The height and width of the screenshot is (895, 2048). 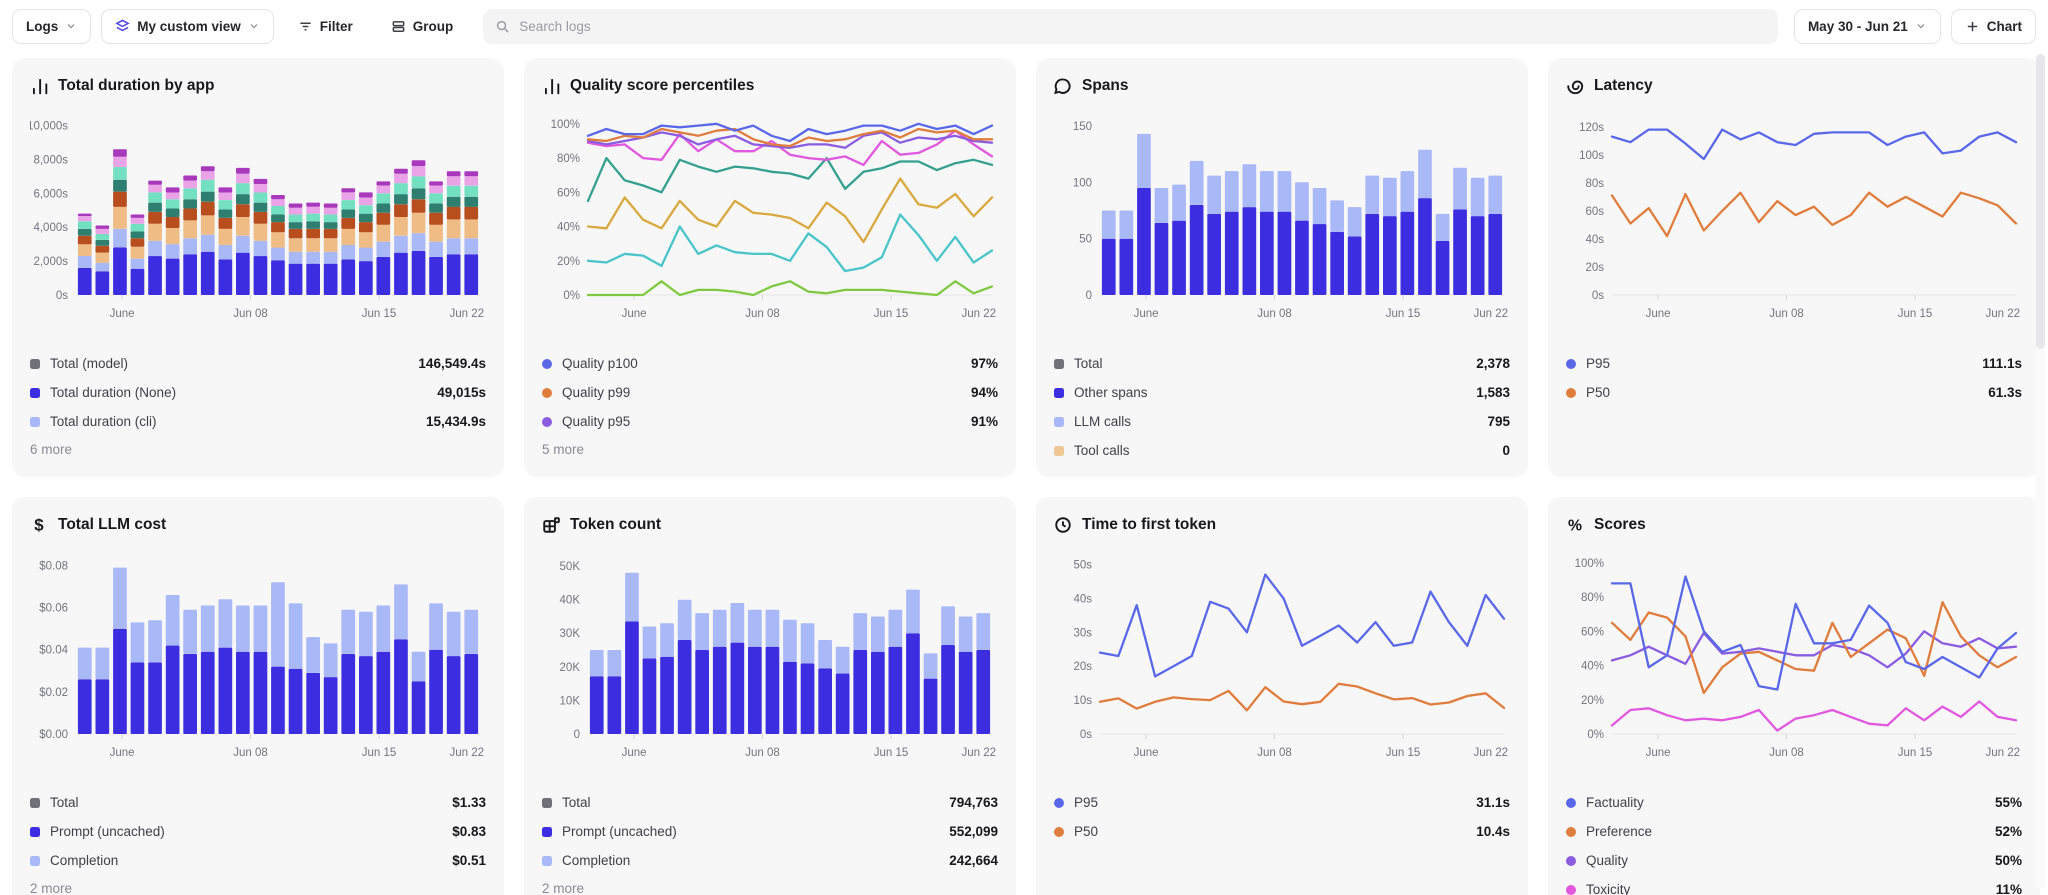 What do you see at coordinates (984, 392) in the screenshot?
I see `legend-value: 94%` at bounding box center [984, 392].